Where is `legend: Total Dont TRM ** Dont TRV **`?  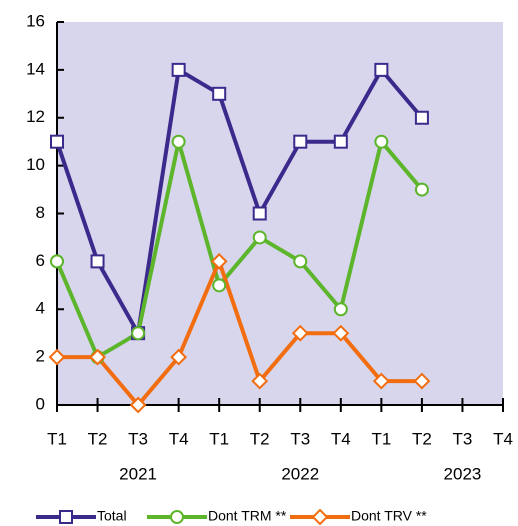
legend: Total Dont TRM ** Dont TRV ** is located at coordinates (231, 517).